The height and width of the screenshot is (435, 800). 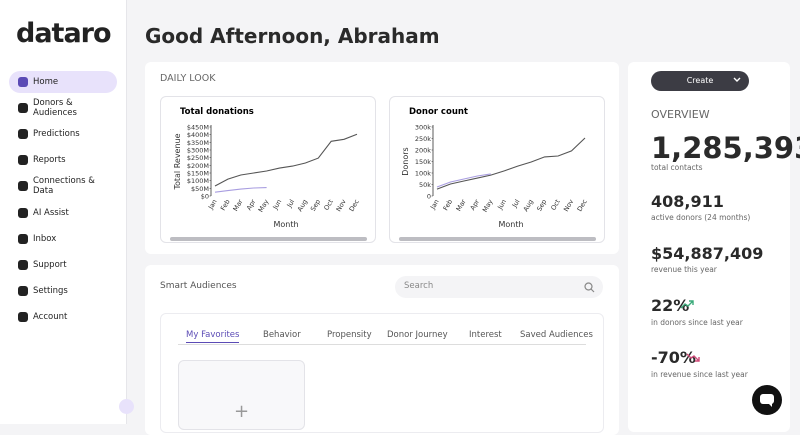 I want to click on nav-label: Support, so click(x=50, y=264).